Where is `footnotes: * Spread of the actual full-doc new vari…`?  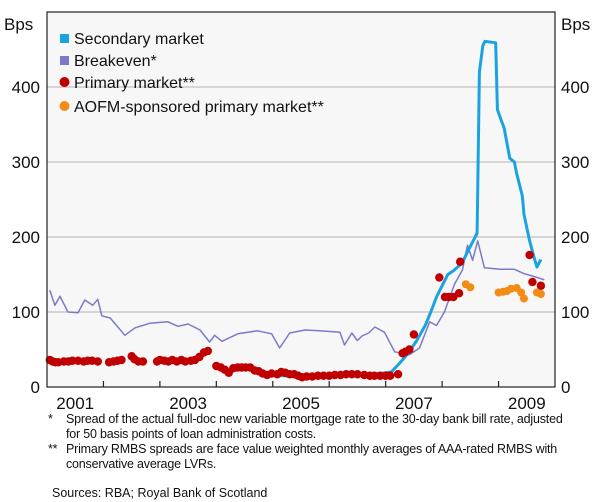 footnotes: * Spread of the actual full-doc new vari… is located at coordinates (308, 442).